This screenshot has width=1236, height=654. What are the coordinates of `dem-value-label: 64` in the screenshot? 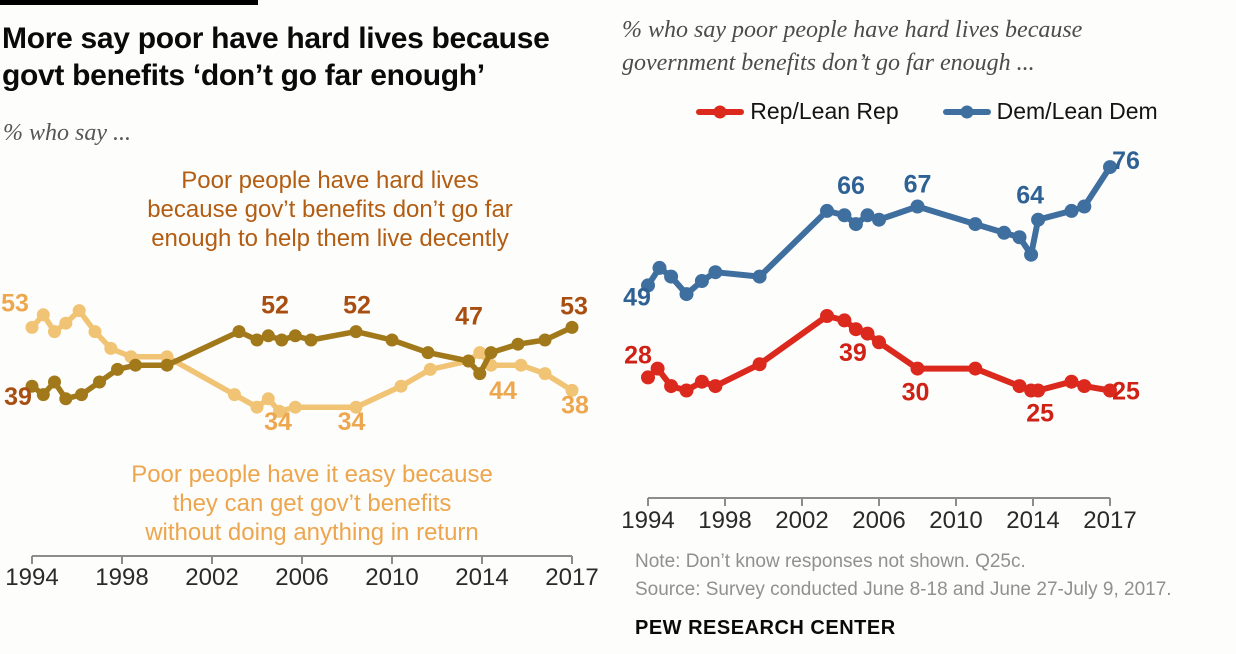 It's located at (1030, 196).